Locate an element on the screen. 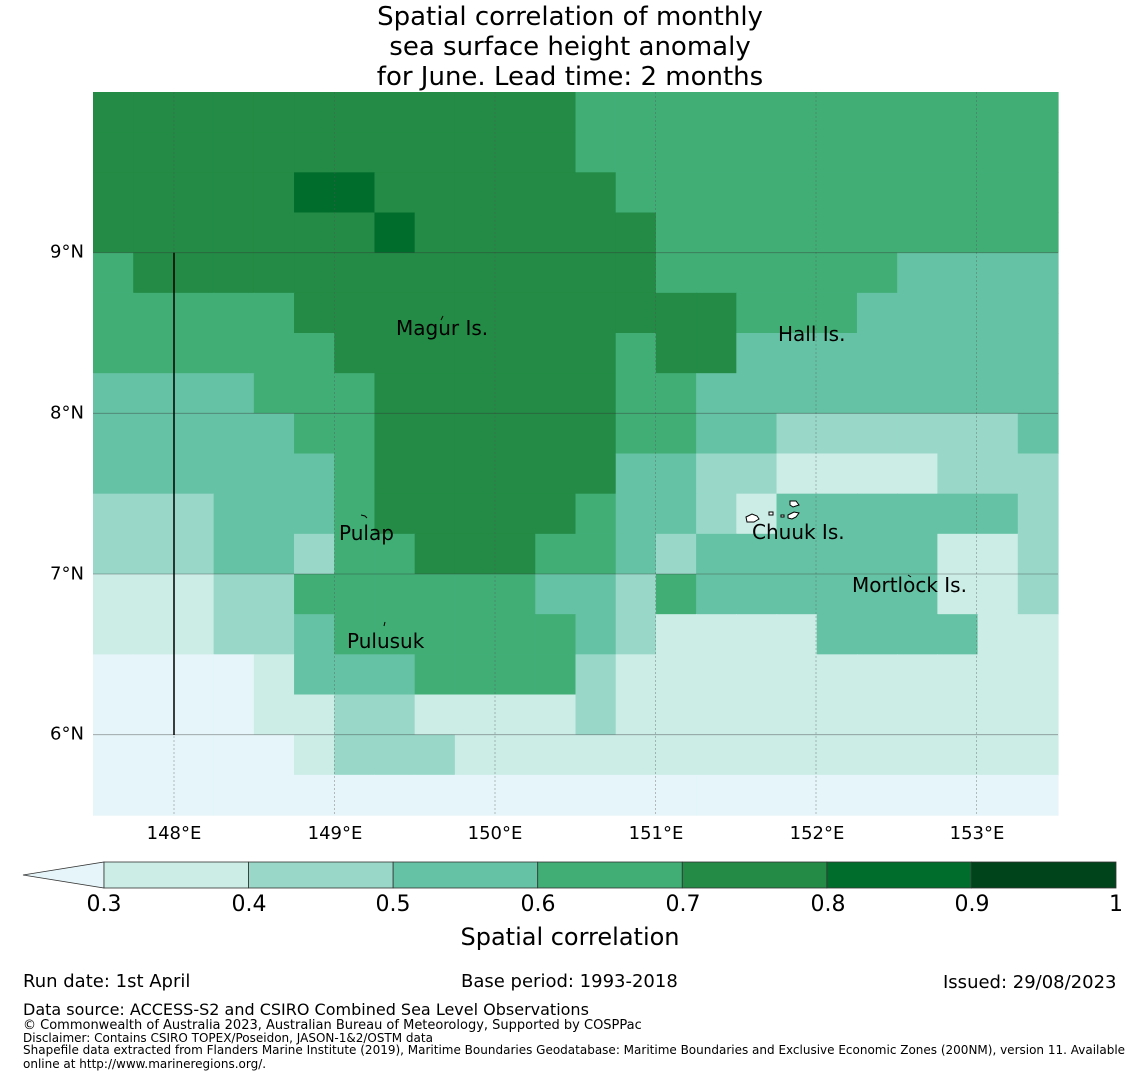 This screenshot has height=1080, width=1140. colorbar-label-0.7: 0.7 is located at coordinates (683, 904).